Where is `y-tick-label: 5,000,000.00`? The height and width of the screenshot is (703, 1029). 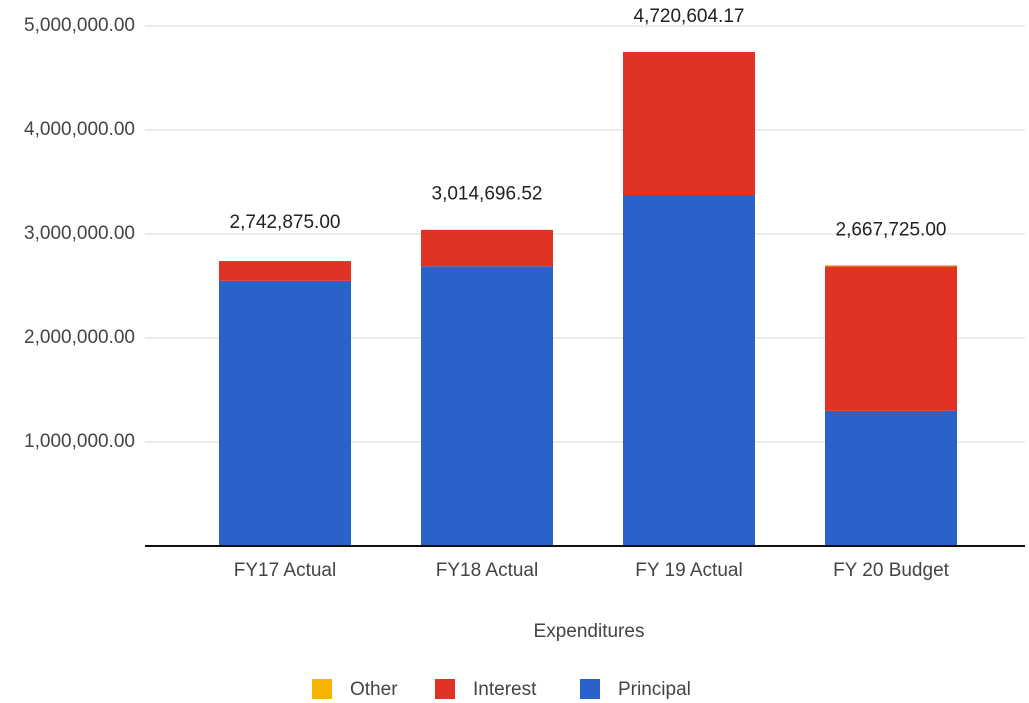 y-tick-label: 5,000,000.00 is located at coordinates (79, 25).